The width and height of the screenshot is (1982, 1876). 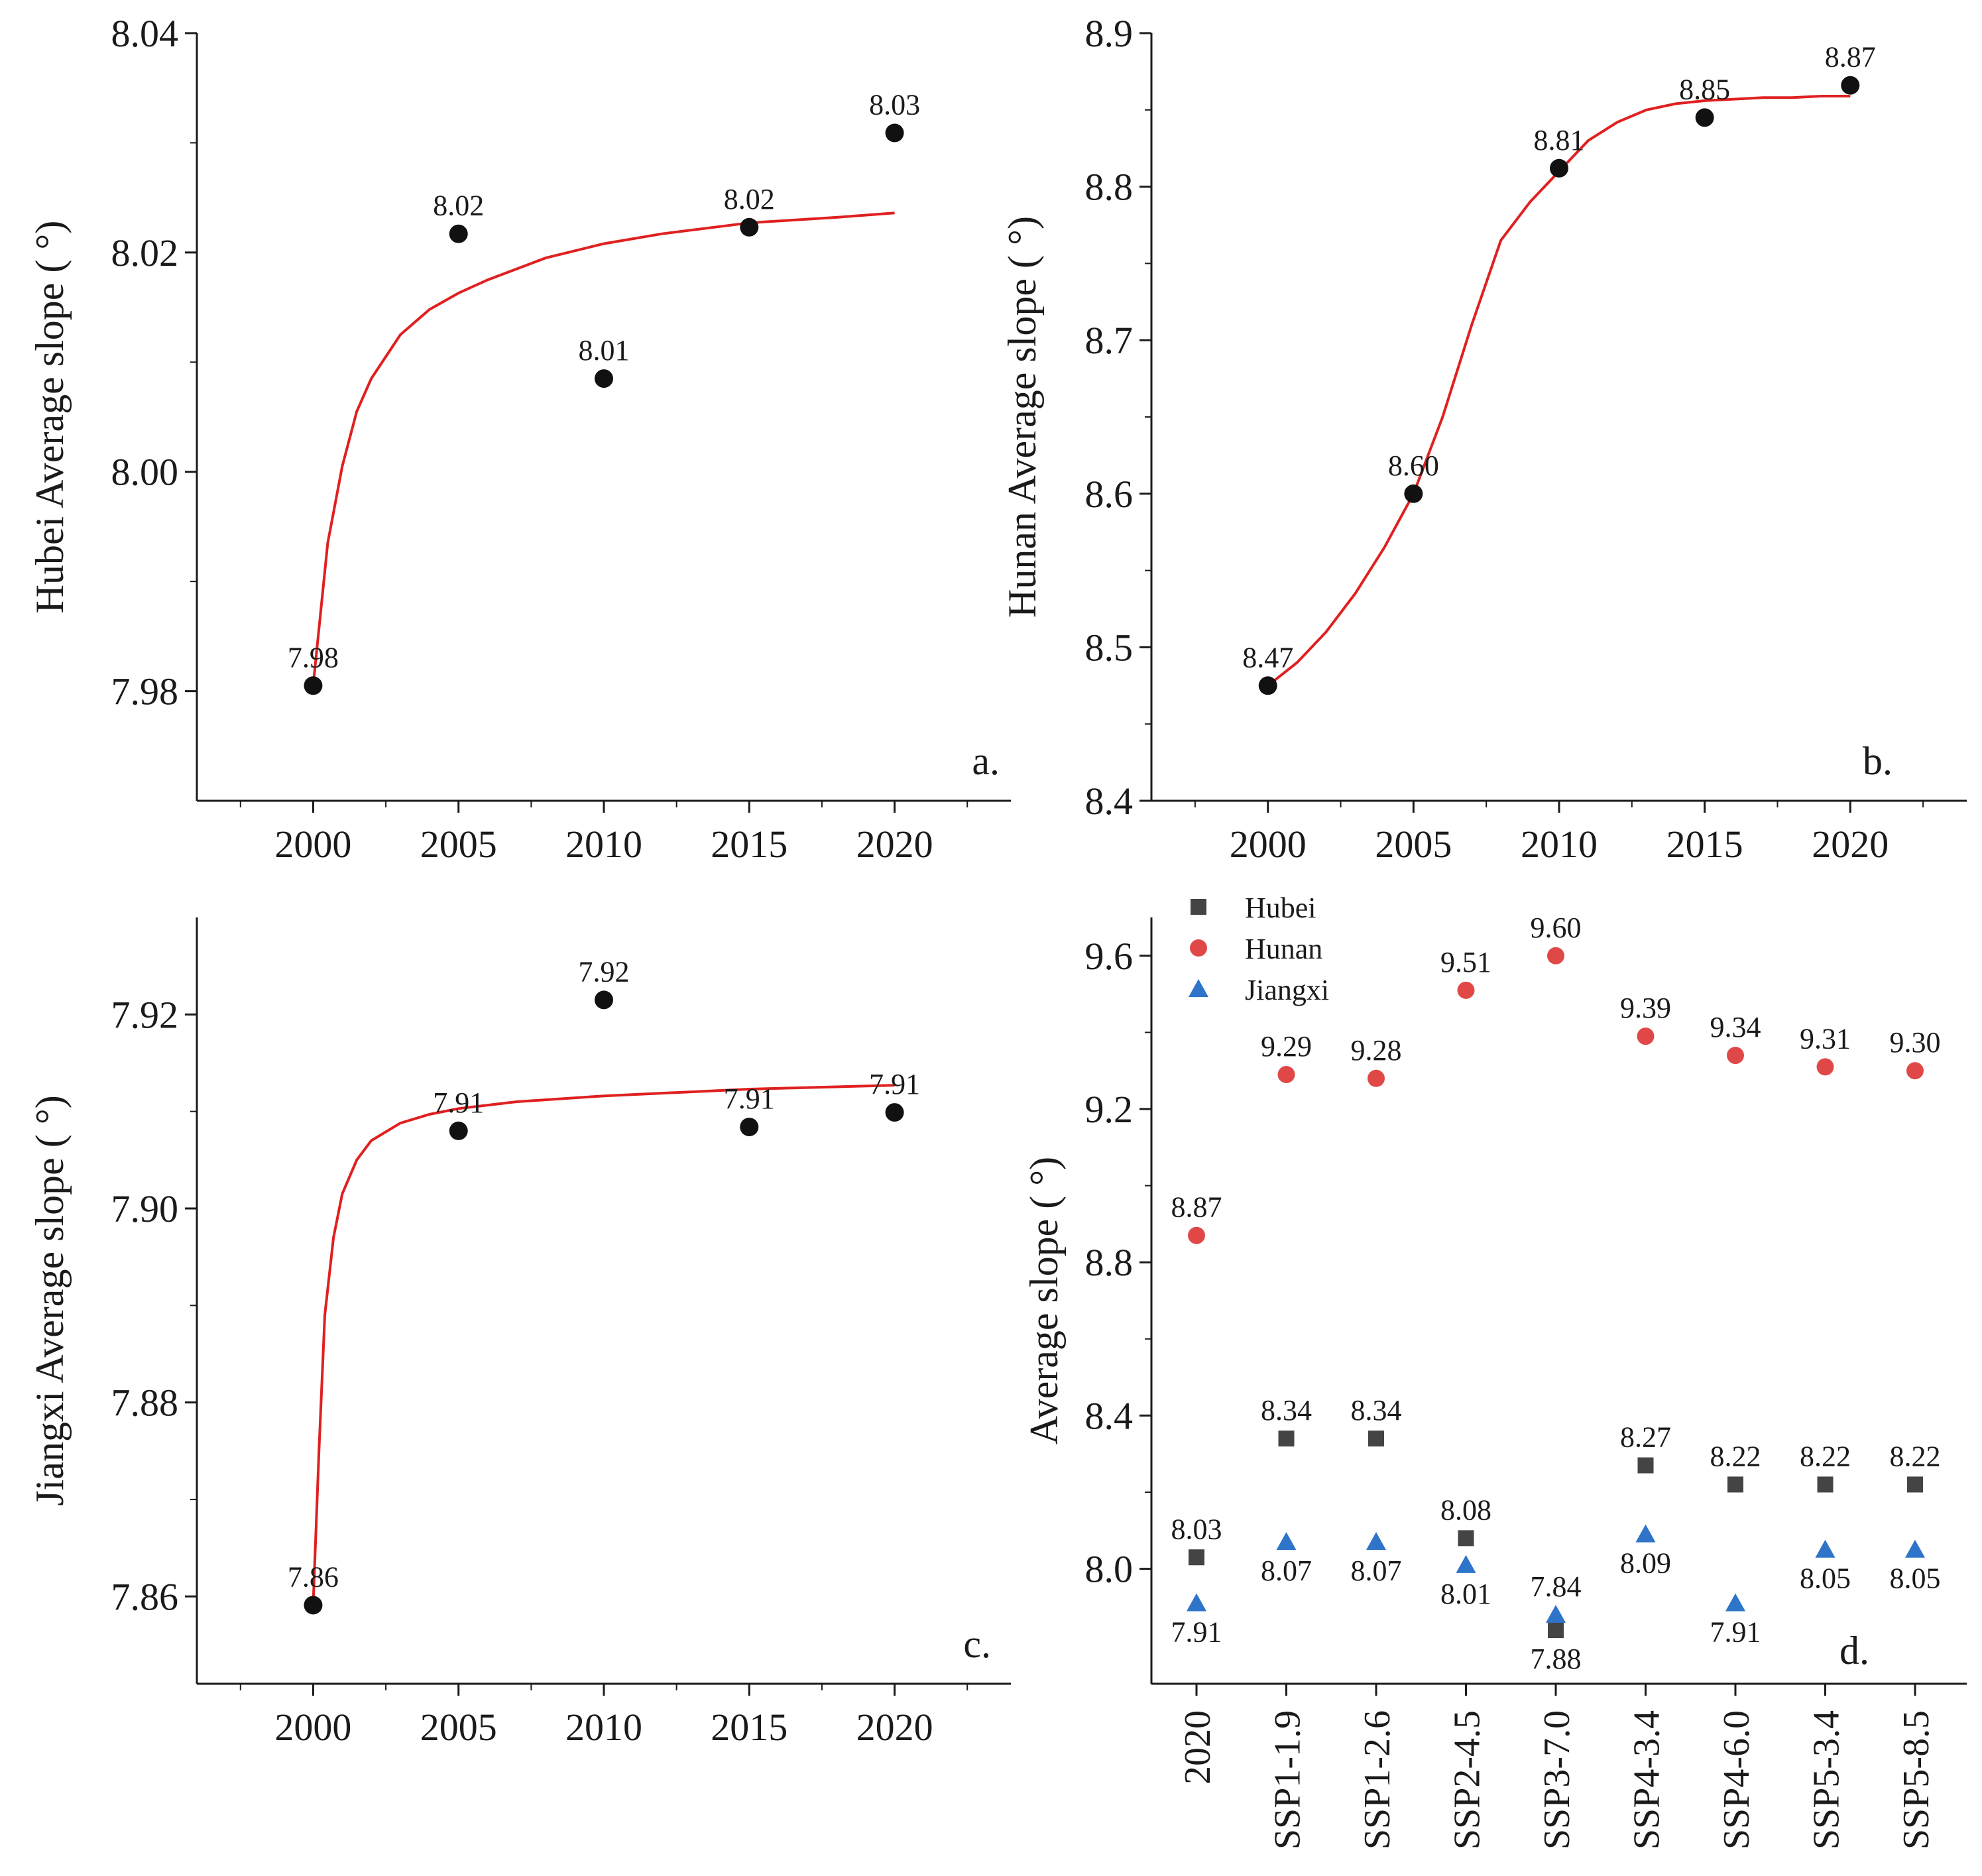 I want to click on x-category-label: 2020, so click(x=1198, y=1748).